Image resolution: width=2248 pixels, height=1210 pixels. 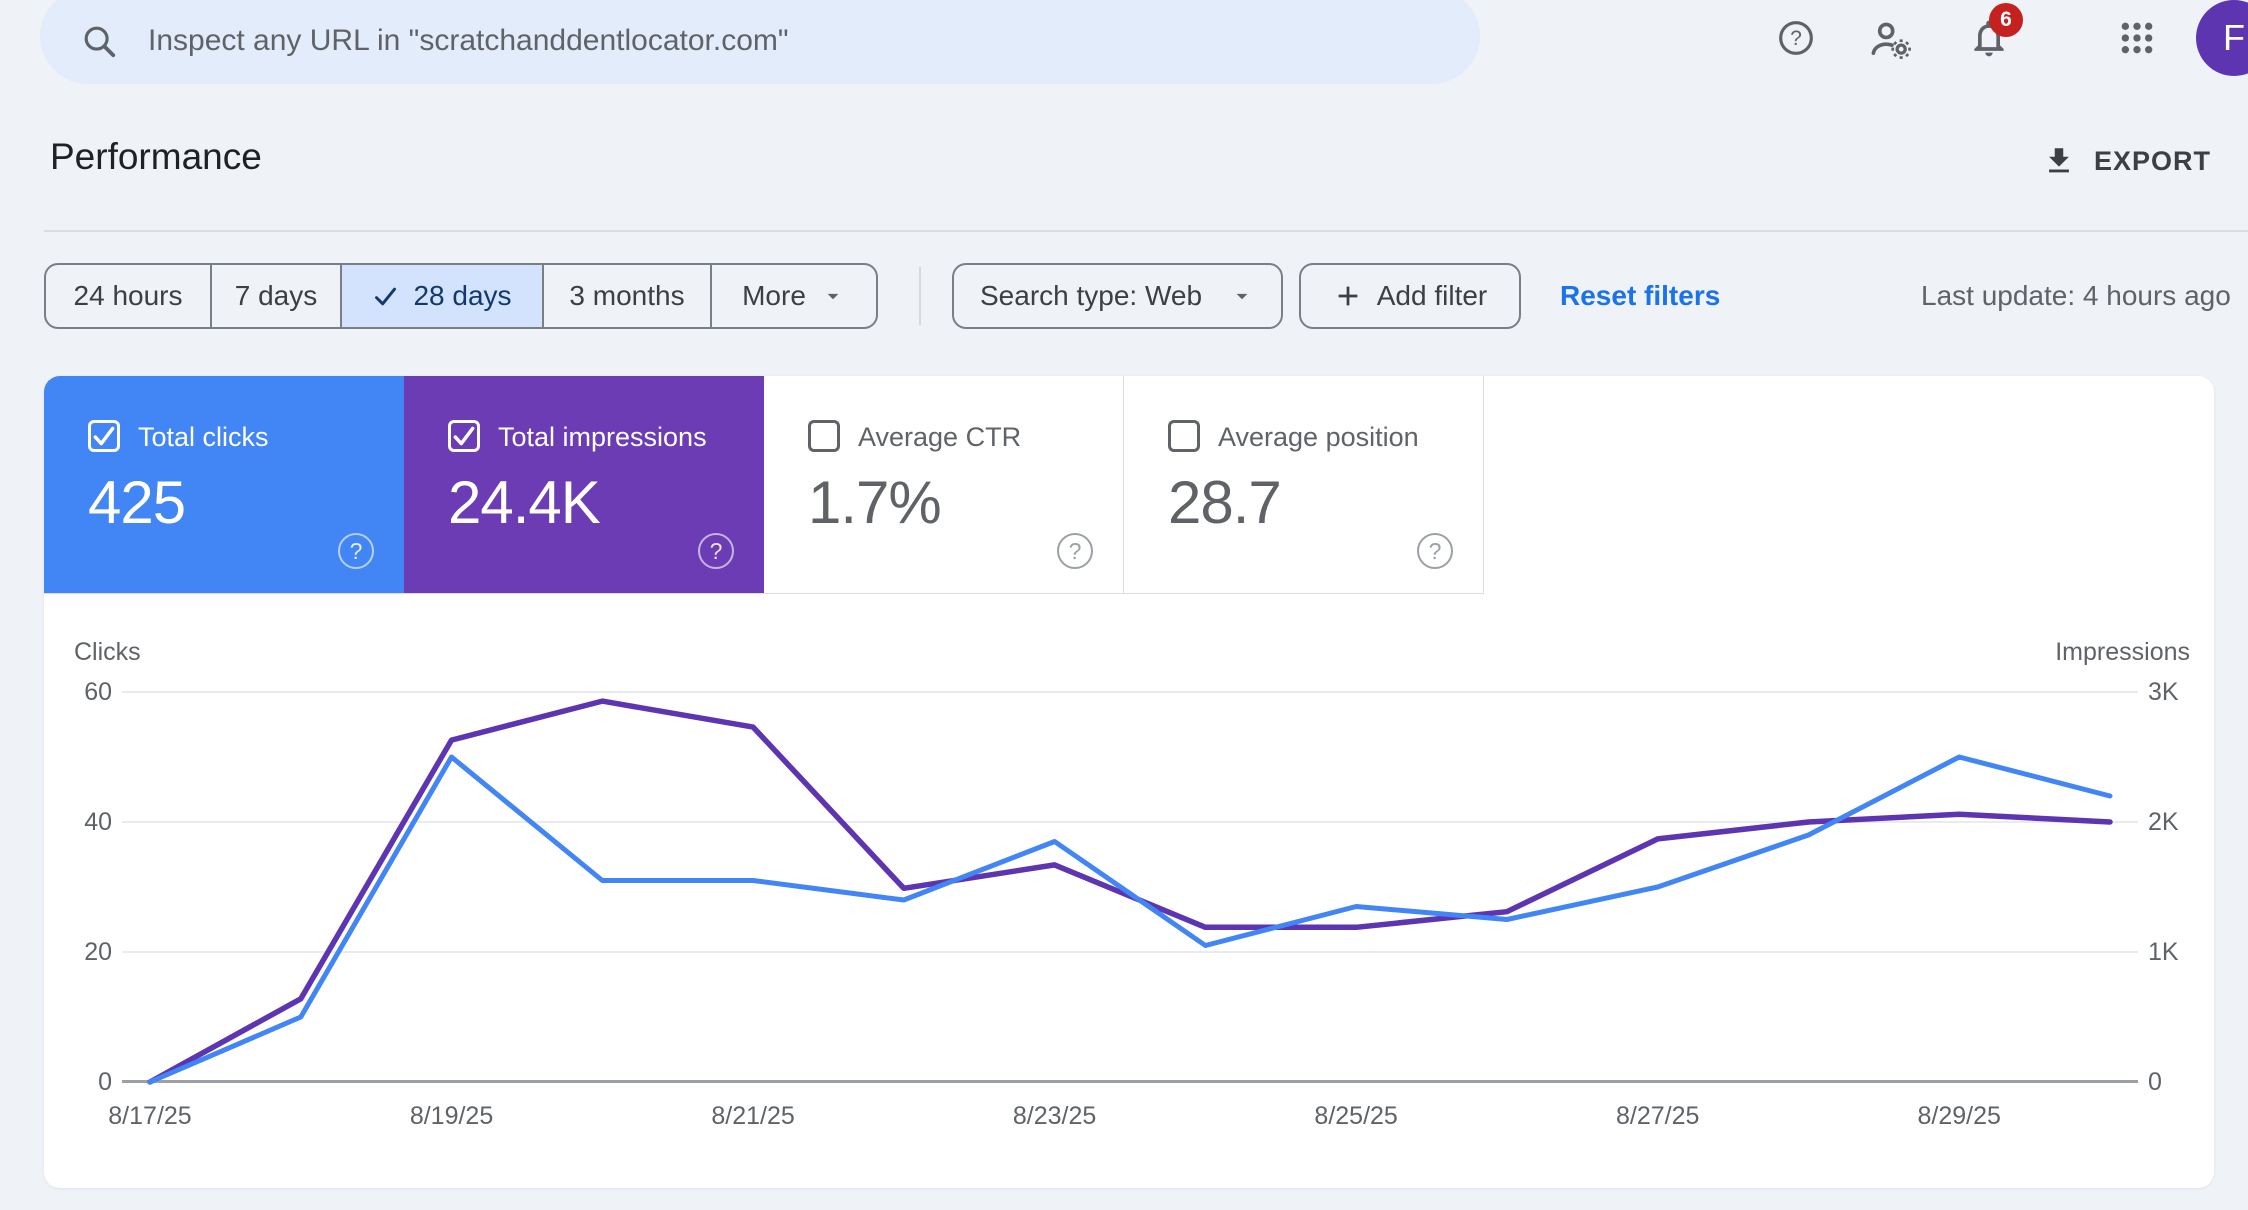 I want to click on tile-average-ctr: Average CTR 1.7% ?, so click(x=944, y=485).